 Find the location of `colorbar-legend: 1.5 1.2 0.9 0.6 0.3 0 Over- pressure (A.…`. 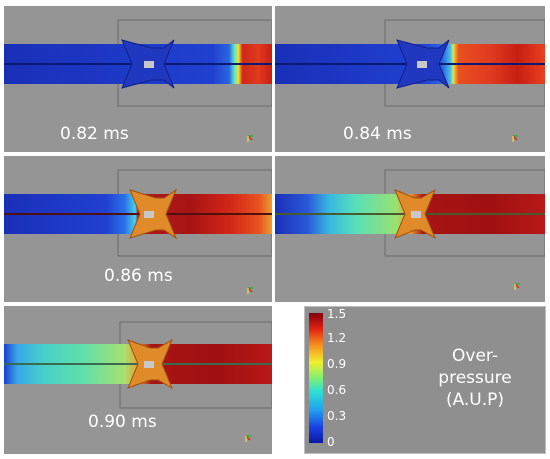

colorbar-legend: 1.5 1.2 0.9 0.6 0.3 0 Over- pressure (A.… is located at coordinates (425, 380).